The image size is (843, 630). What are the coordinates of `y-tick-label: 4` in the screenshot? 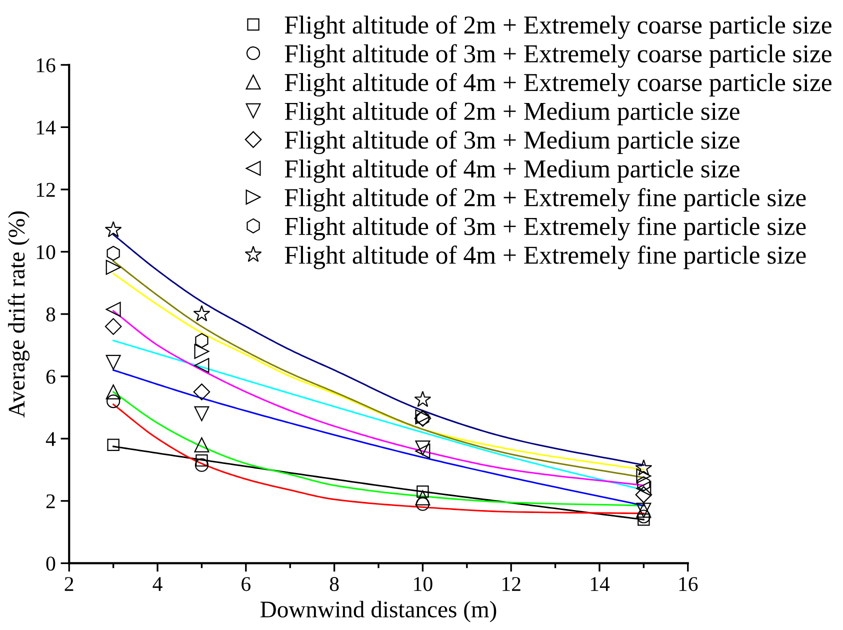 It's located at (51, 439).